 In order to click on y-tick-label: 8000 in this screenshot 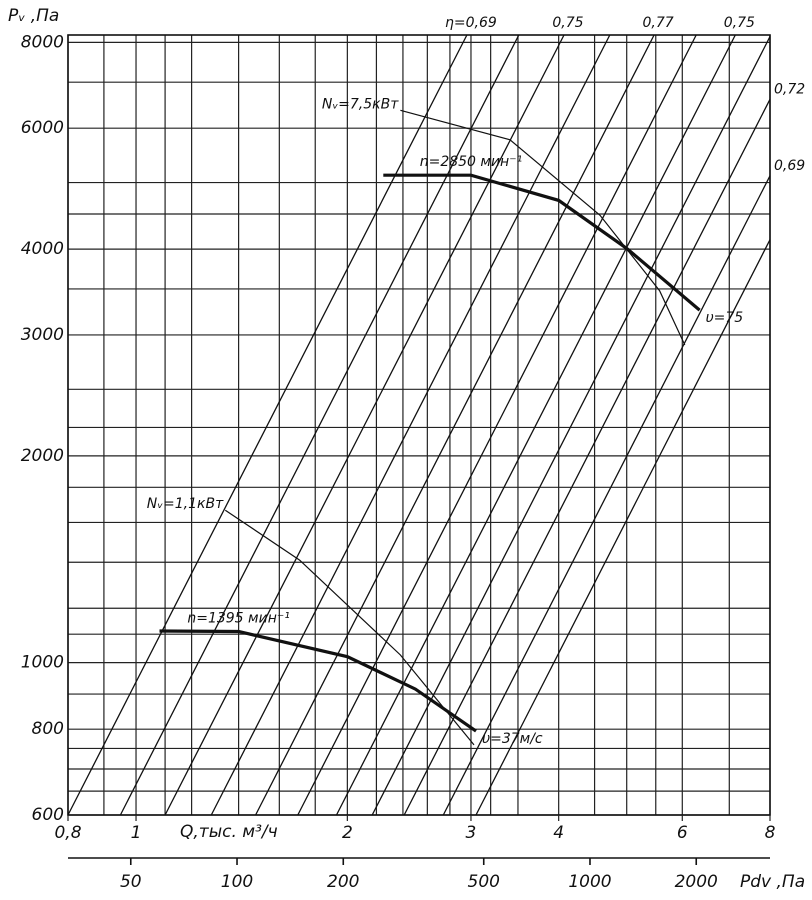, I will do `click(42, 42)`.